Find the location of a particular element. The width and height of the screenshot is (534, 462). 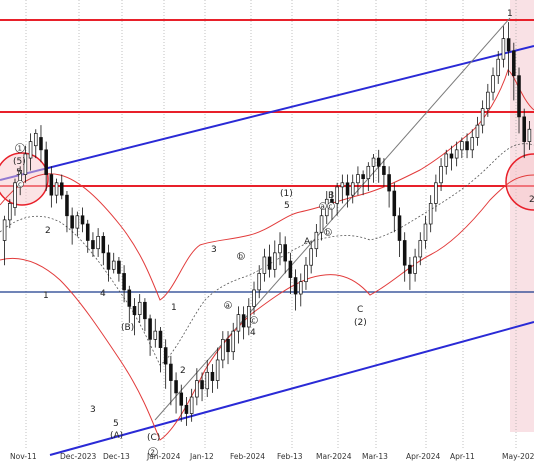

wave-label-c-mid: c is located at coordinates (254, 321).